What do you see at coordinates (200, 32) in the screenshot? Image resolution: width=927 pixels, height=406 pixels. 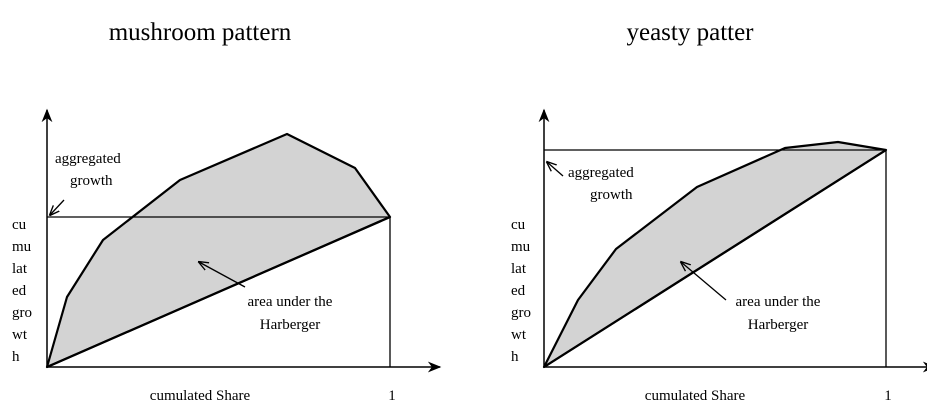 I see `panel-title: mushroom pattern` at bounding box center [200, 32].